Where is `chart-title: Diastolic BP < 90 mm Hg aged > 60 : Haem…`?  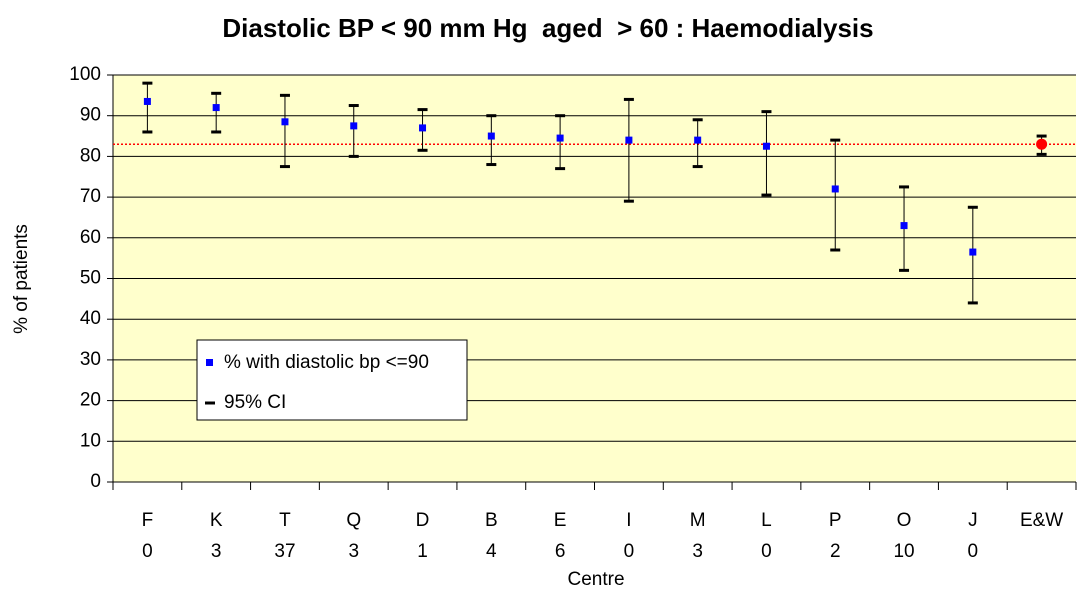
chart-title: Diastolic BP < 90 mm Hg aged > 60 : Haem… is located at coordinates (547, 28).